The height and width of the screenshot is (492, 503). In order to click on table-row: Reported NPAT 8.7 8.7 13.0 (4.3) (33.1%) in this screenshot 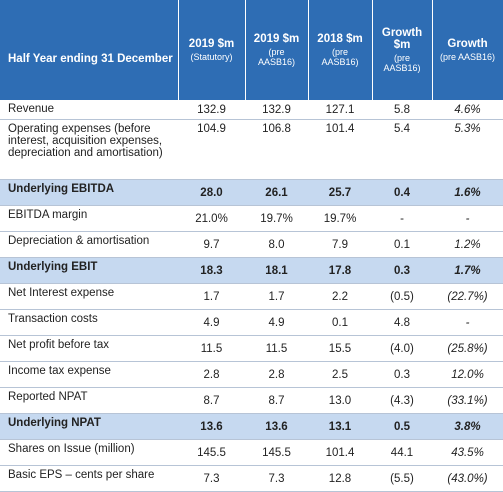, I will do `click(251, 400)`.